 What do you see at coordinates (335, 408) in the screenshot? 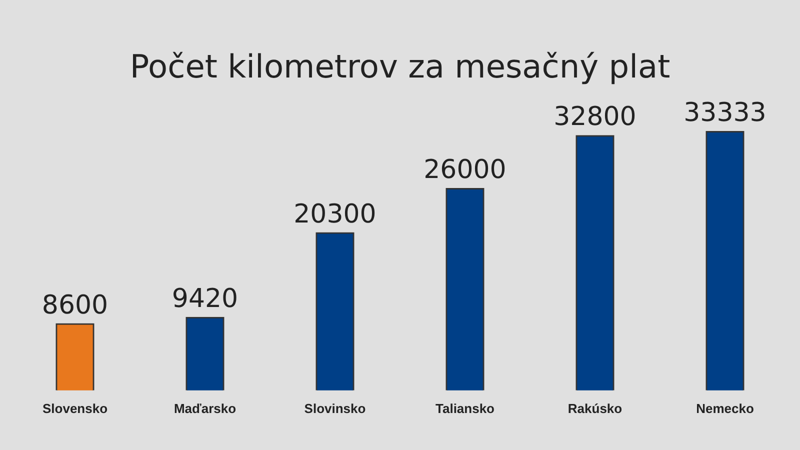
I see `x-tick-label: Slovinsko` at bounding box center [335, 408].